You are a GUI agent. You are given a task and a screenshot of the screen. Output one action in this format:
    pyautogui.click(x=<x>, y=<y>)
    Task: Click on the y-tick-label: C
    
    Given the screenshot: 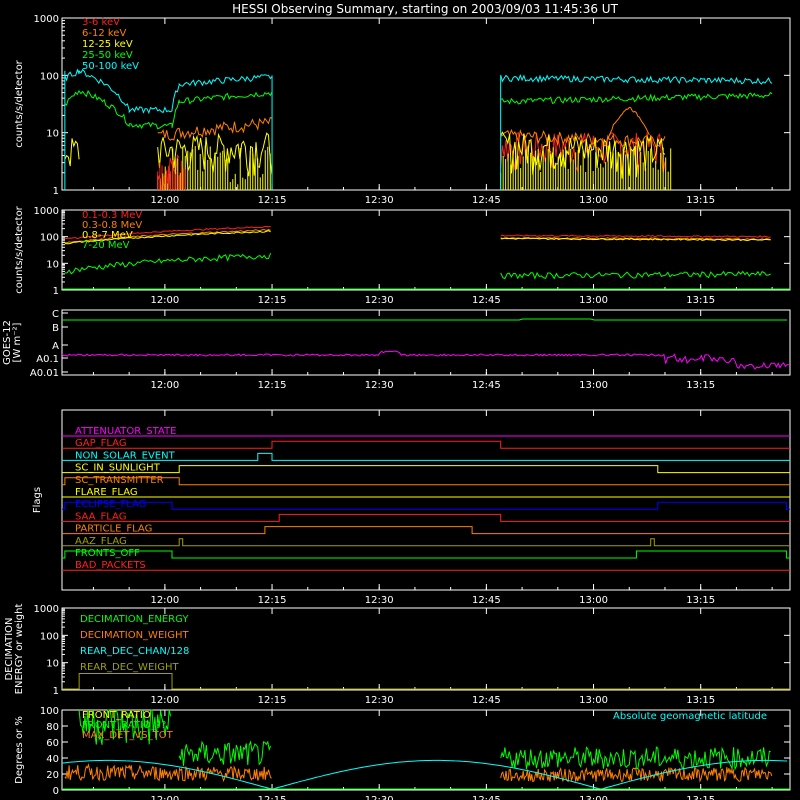 What is the action you would take?
    pyautogui.click(x=55, y=314)
    